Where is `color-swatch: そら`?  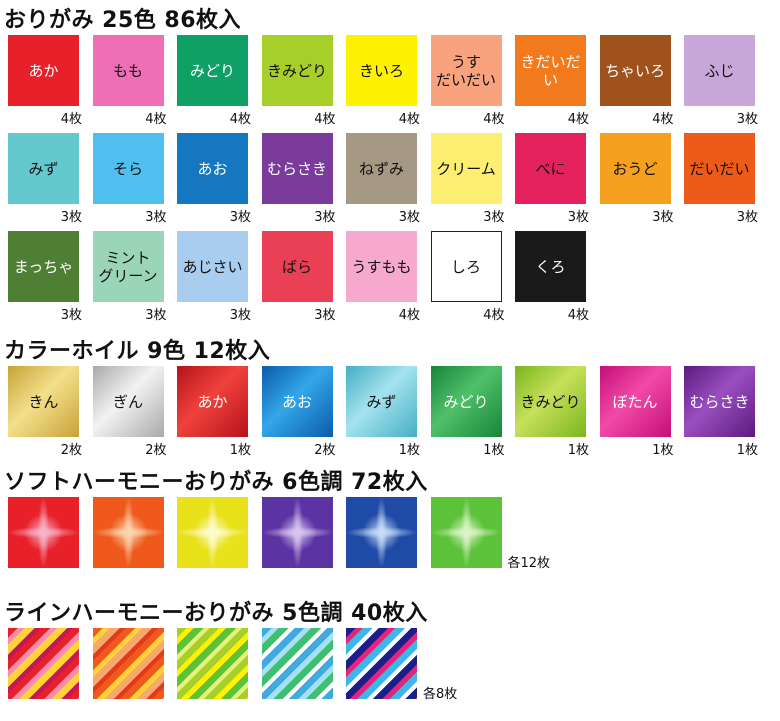
color-swatch: そら is located at coordinates (128, 168).